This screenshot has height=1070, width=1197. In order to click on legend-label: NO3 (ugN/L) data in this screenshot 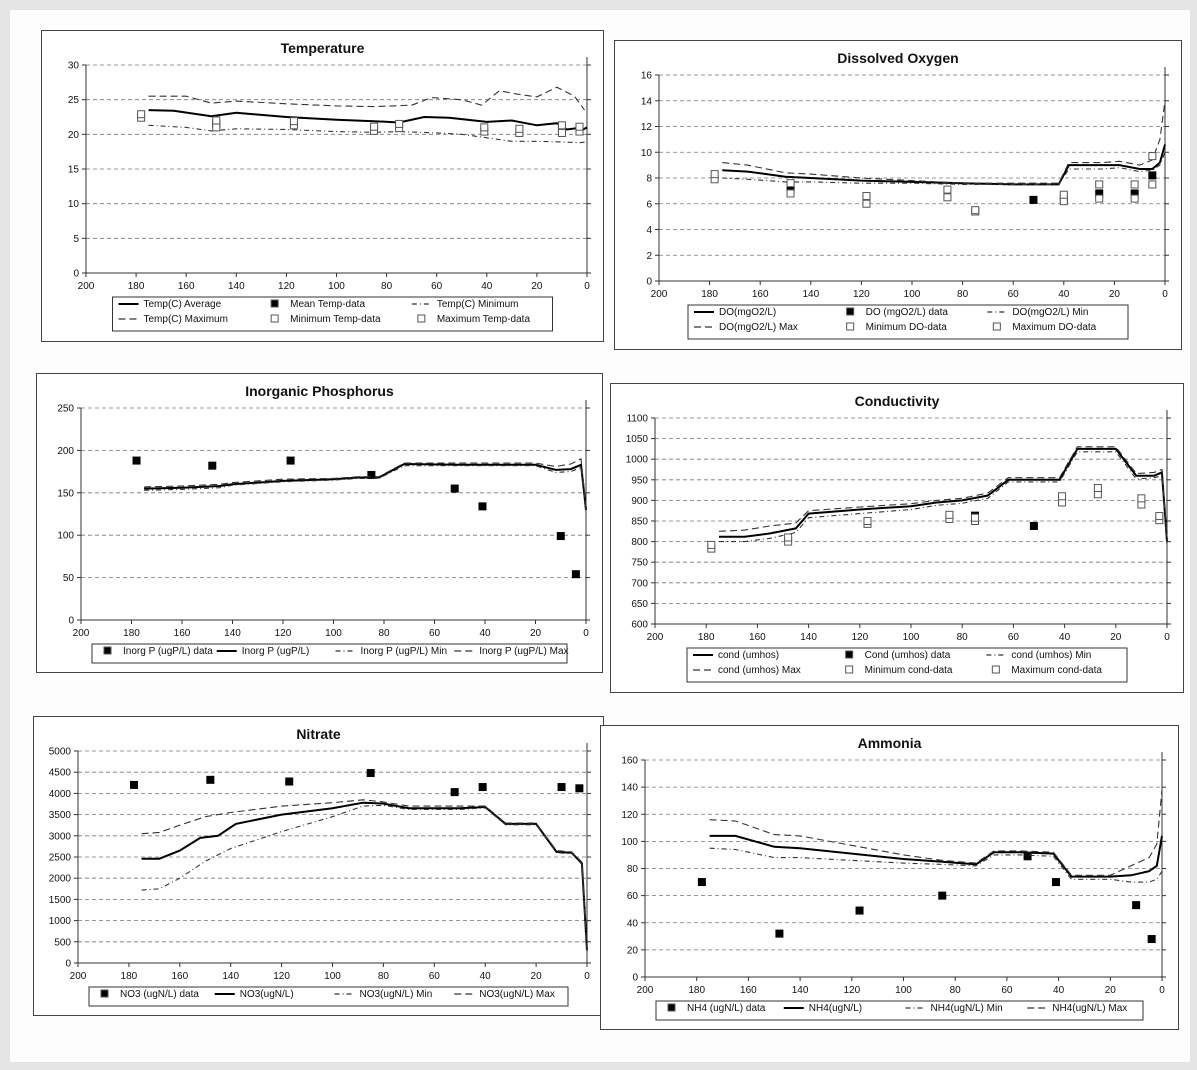, I will do `click(159, 994)`.